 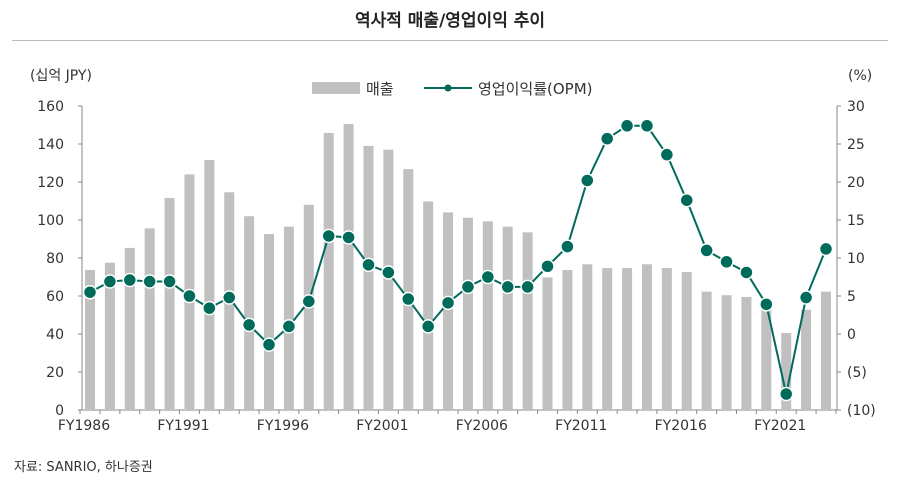 What do you see at coordinates (450, 21) in the screenshot?
I see `chart-title: 역사적 매출/영업이익 추이` at bounding box center [450, 21].